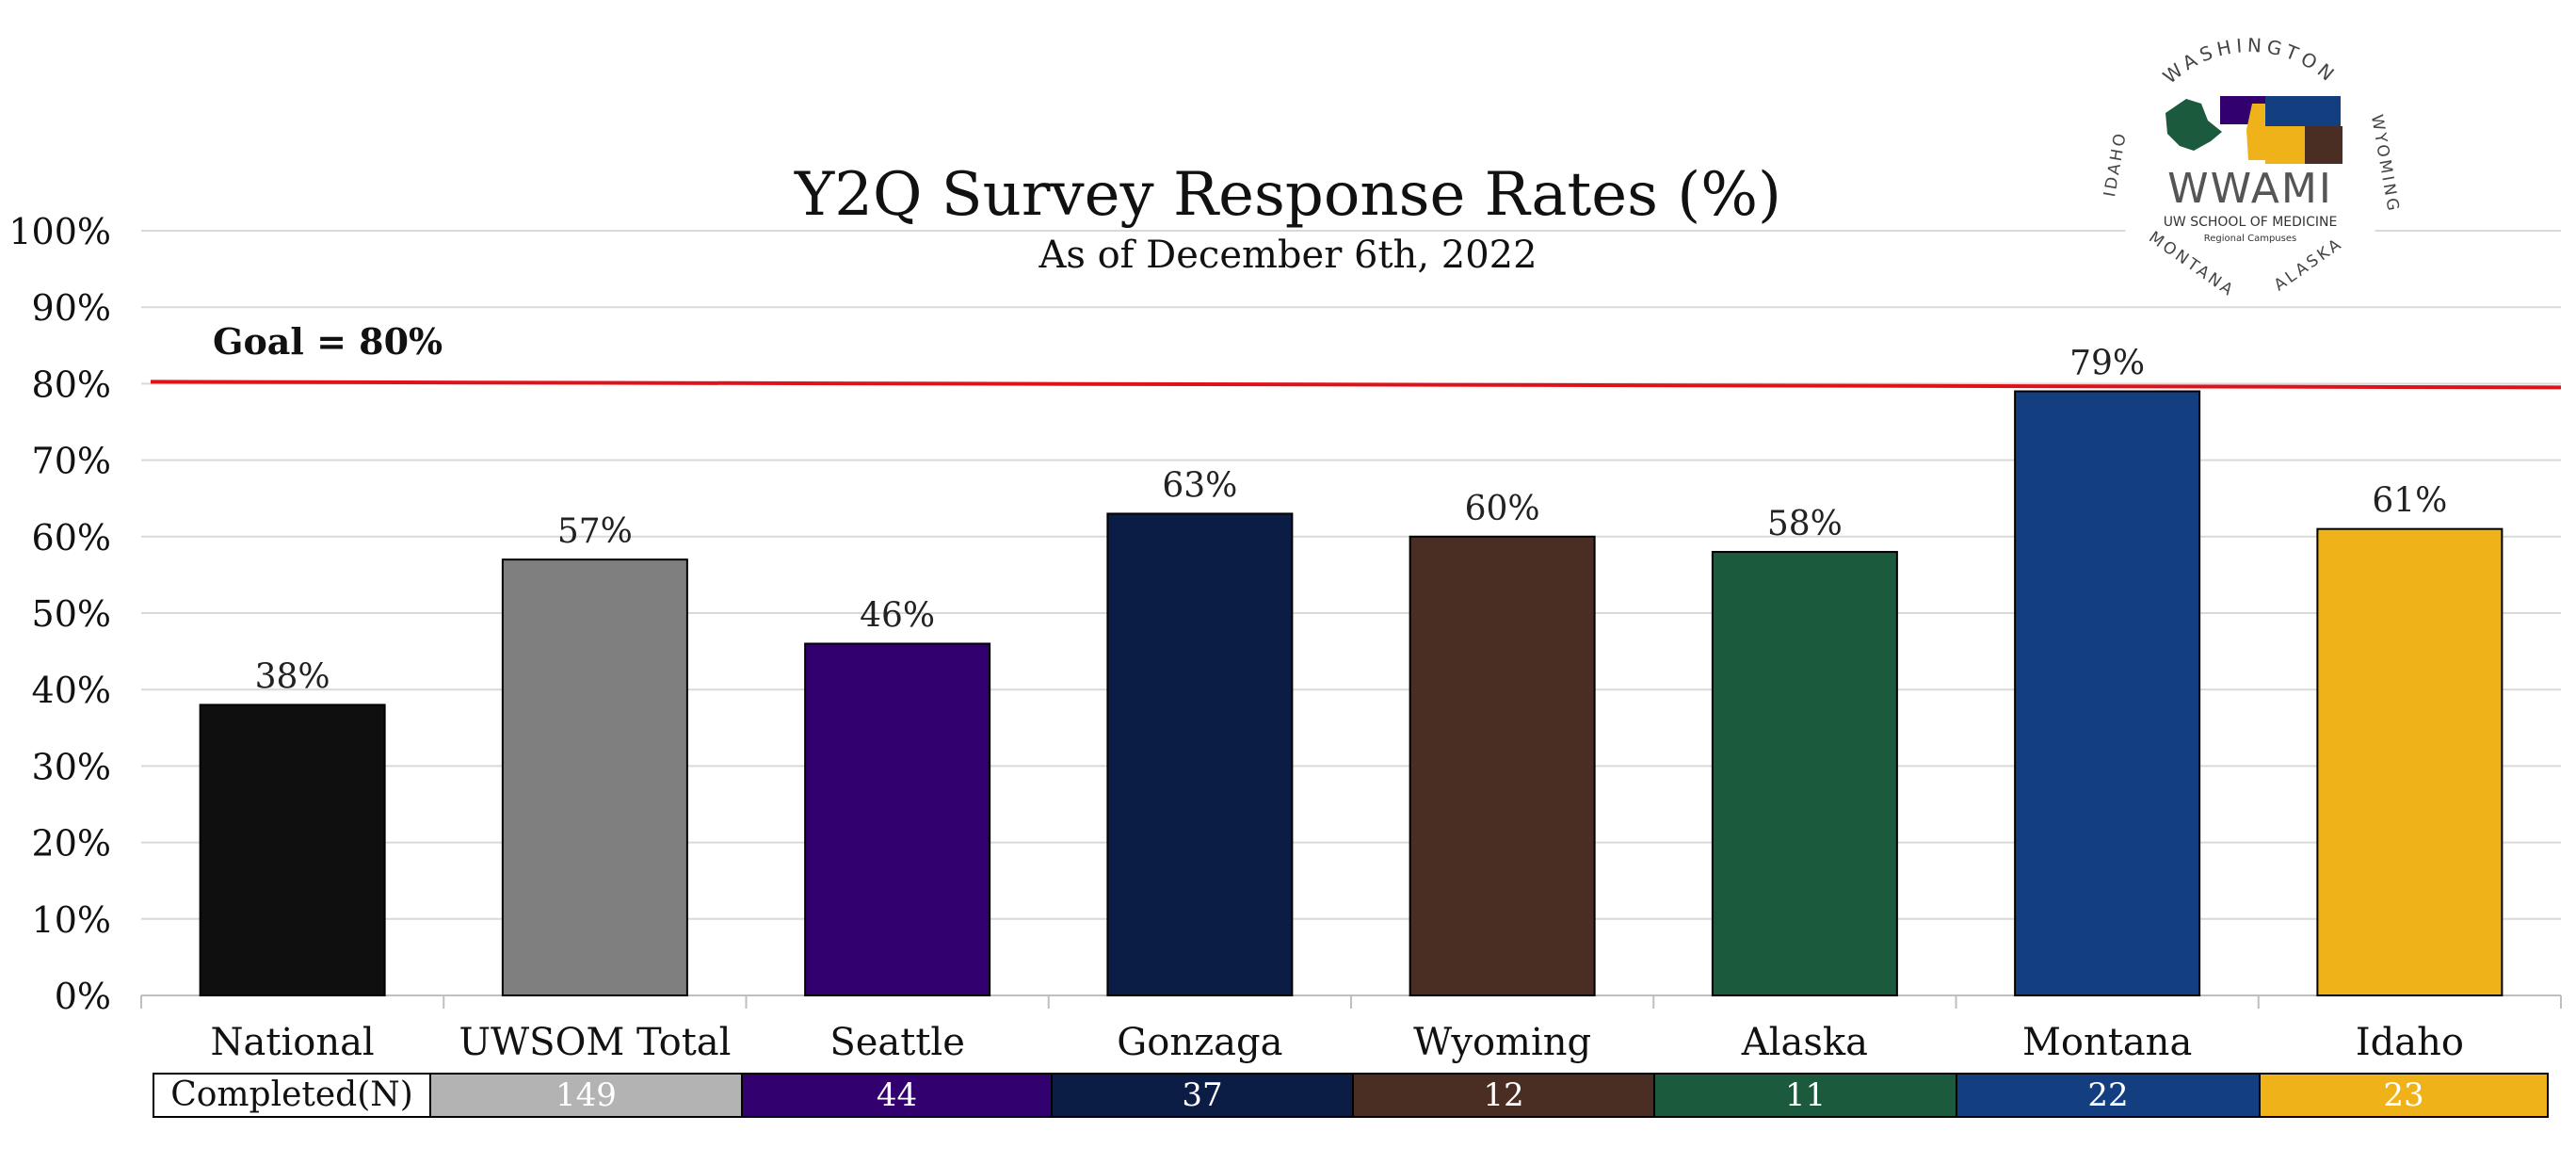  Describe the element at coordinates (71, 308) in the screenshot. I see `y-tick-label: 90%` at that location.